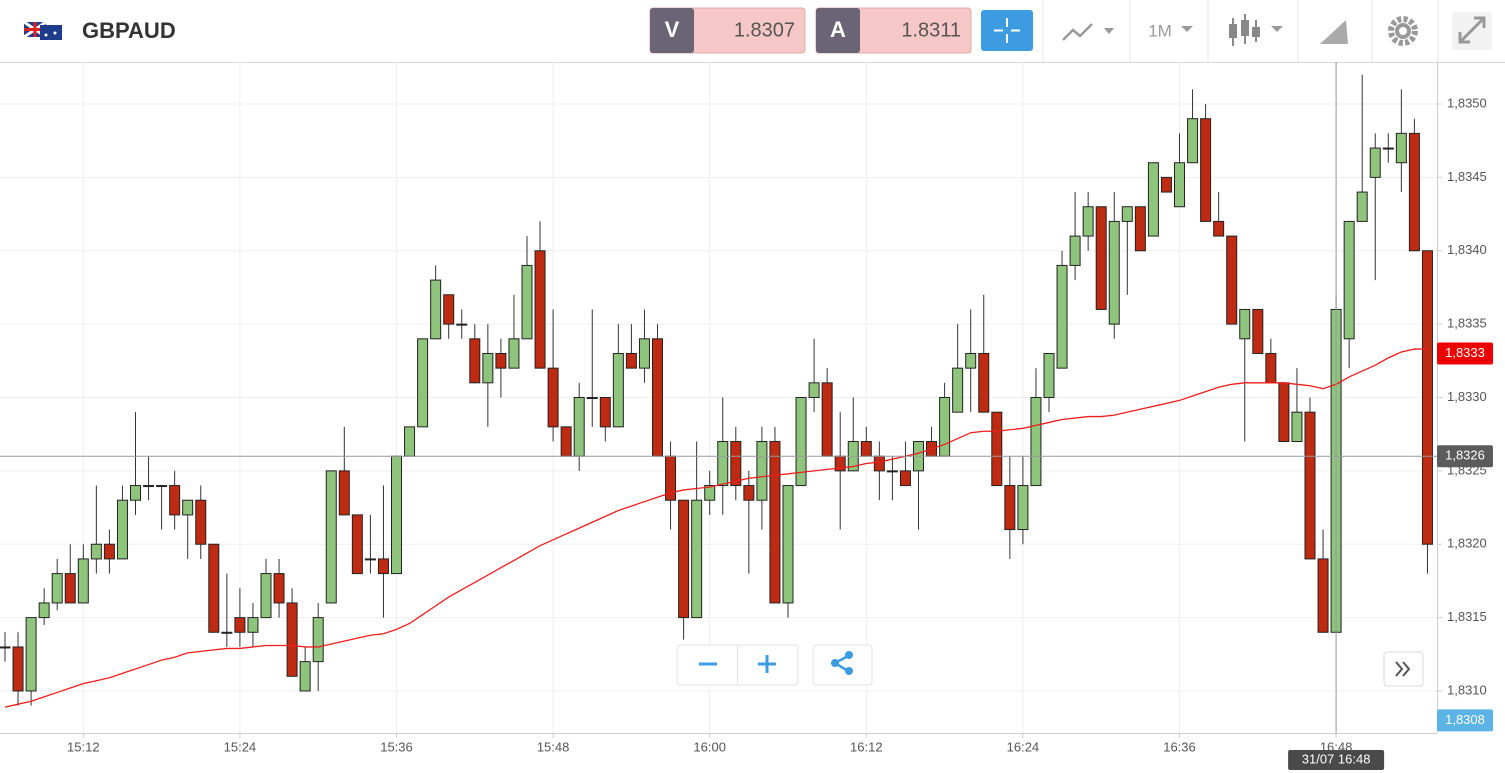 Image resolution: width=1505 pixels, height=773 pixels. Describe the element at coordinates (1472, 31) in the screenshot. I see `fullscreen-button` at that location.